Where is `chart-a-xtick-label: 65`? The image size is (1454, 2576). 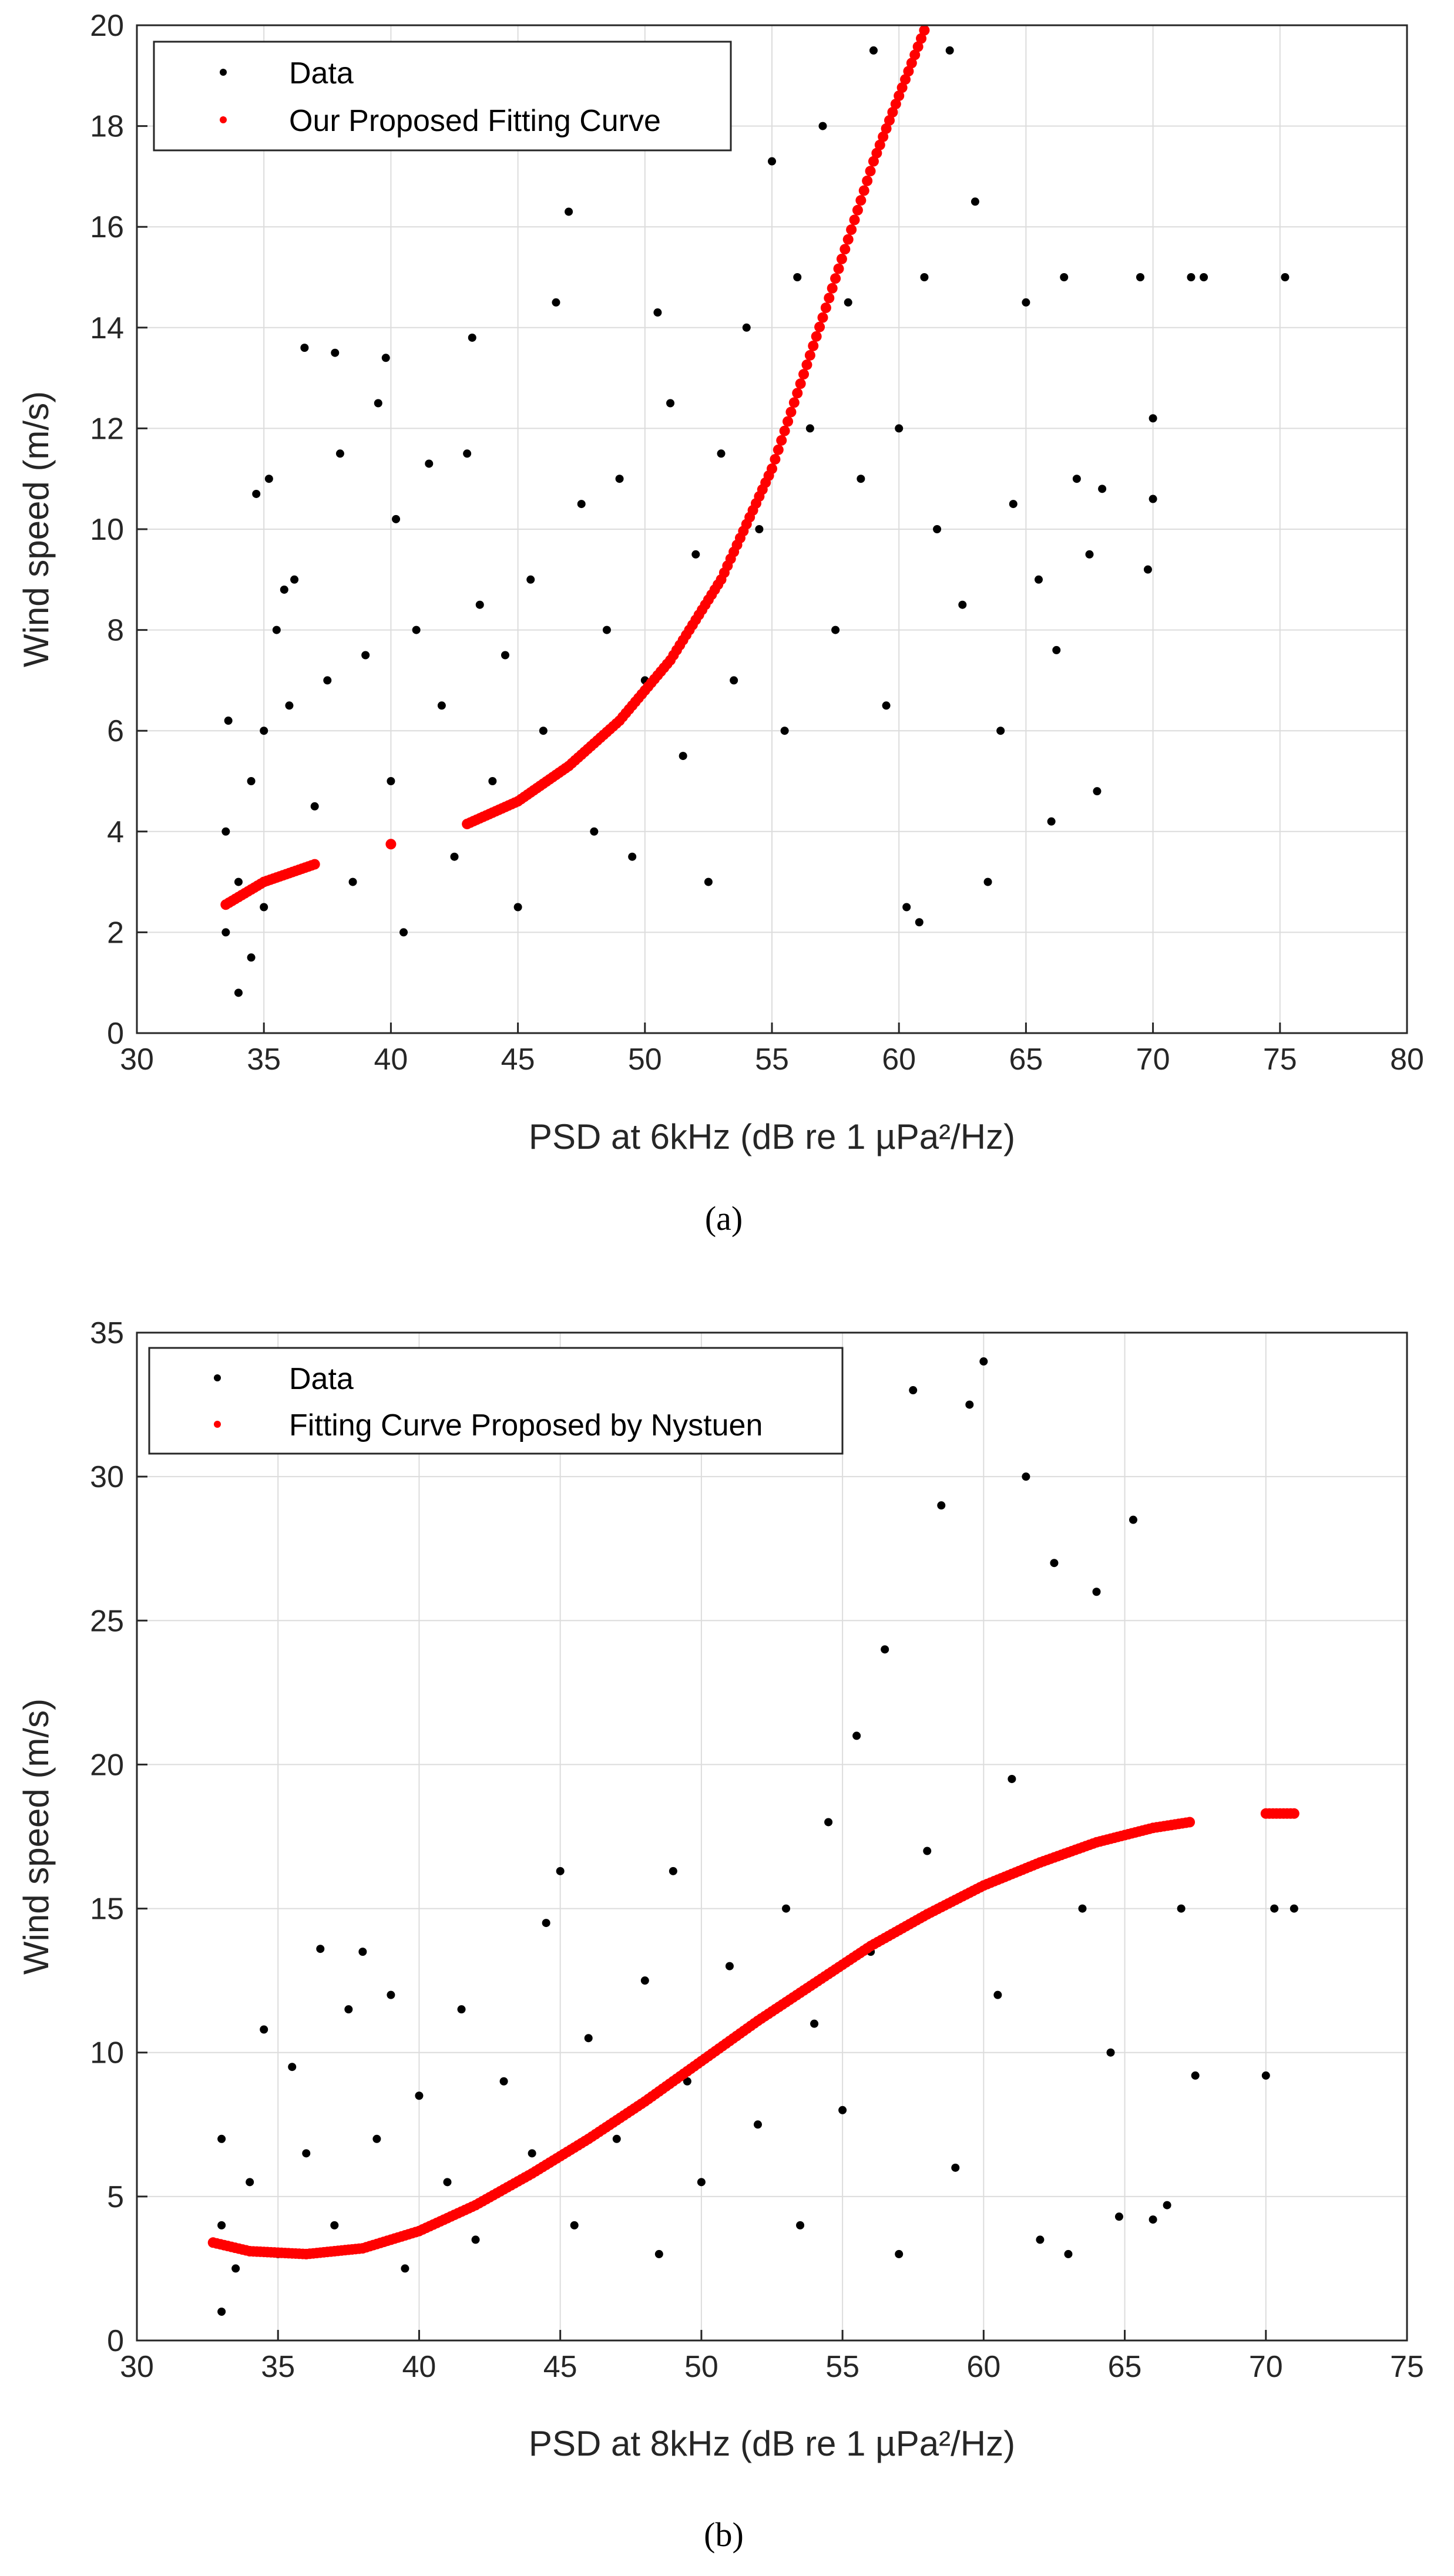 chart-a-xtick-label: 65 is located at coordinates (1026, 1059).